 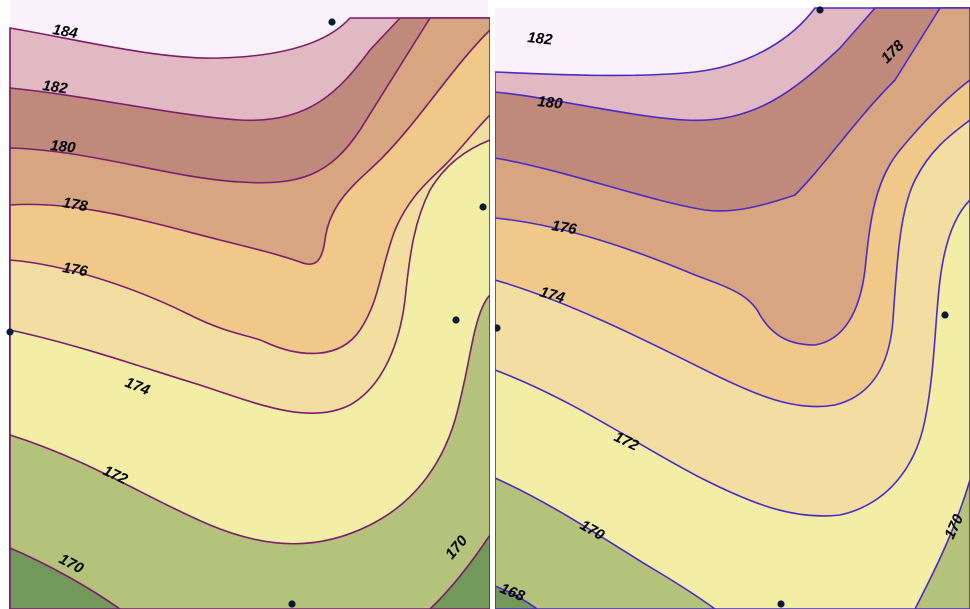 I want to click on right-label-176: 176, so click(x=564, y=227).